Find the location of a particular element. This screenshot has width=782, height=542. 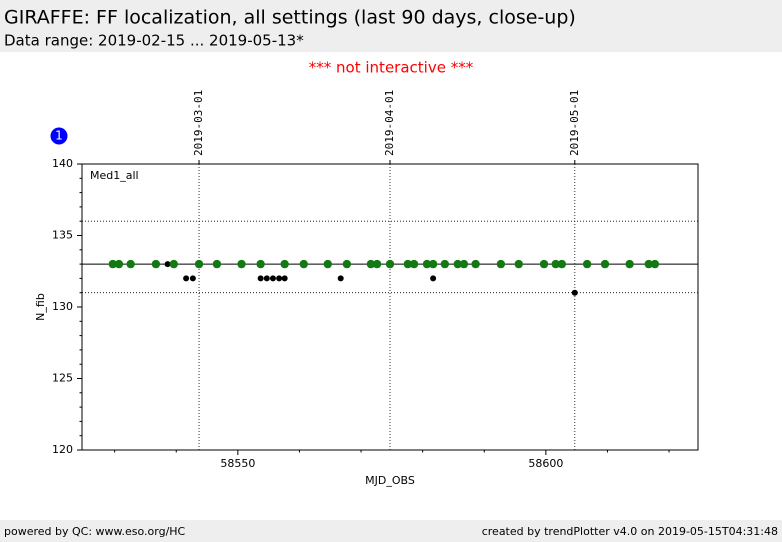

date-label: 2019-05-01 is located at coordinates (574, 123).